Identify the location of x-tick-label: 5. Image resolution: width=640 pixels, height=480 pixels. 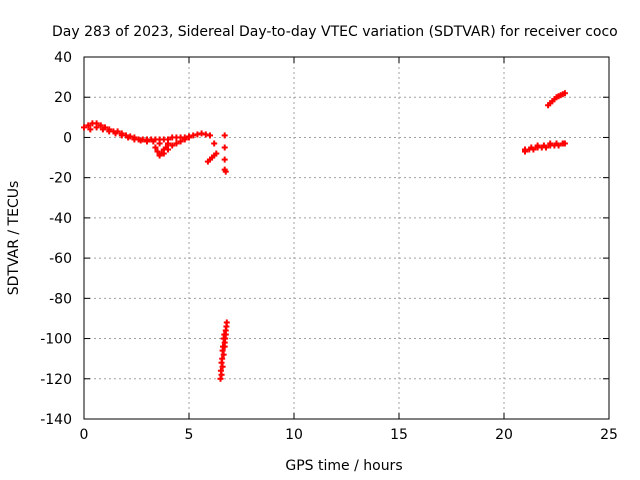
(189, 435).